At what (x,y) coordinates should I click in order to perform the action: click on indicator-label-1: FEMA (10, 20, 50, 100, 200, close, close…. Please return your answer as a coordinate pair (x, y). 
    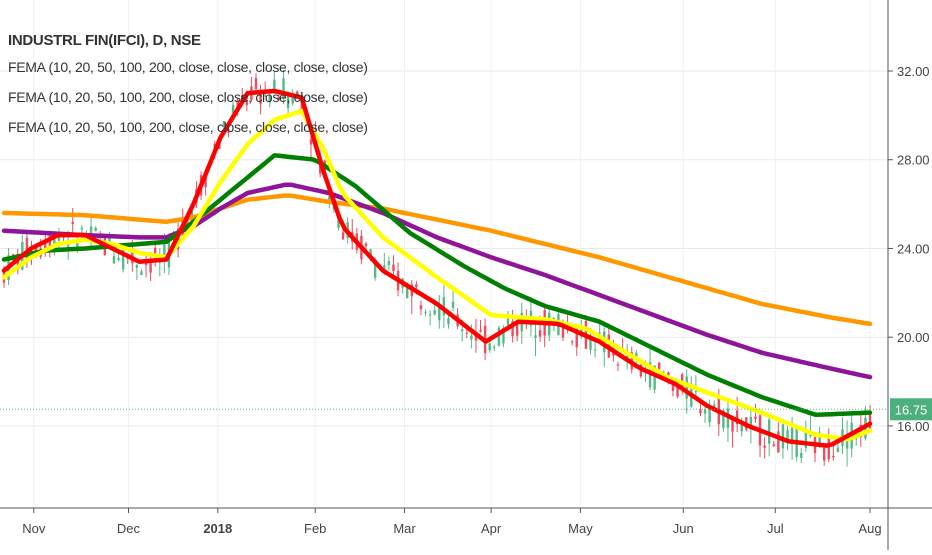
    Looking at the image, I should click on (188, 67).